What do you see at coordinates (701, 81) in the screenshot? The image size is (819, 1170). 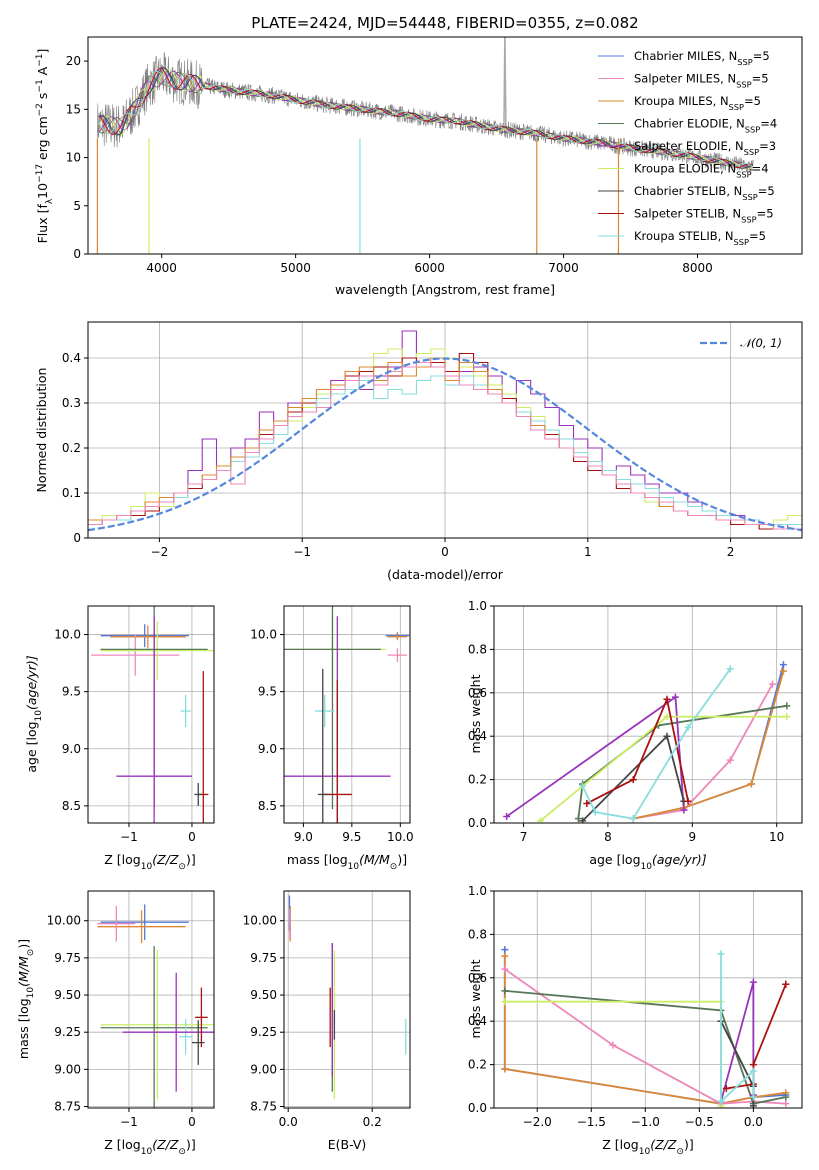 I see `legend-entry: Salpeter MILES, NSSP=5` at bounding box center [701, 81].